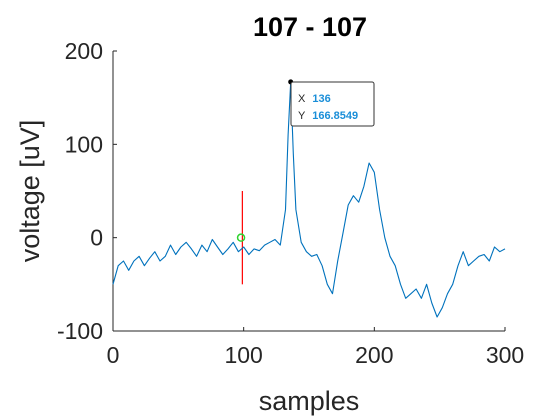  Describe the element at coordinates (302, 116) in the screenshot. I see `datatip-y-label: Y` at that location.